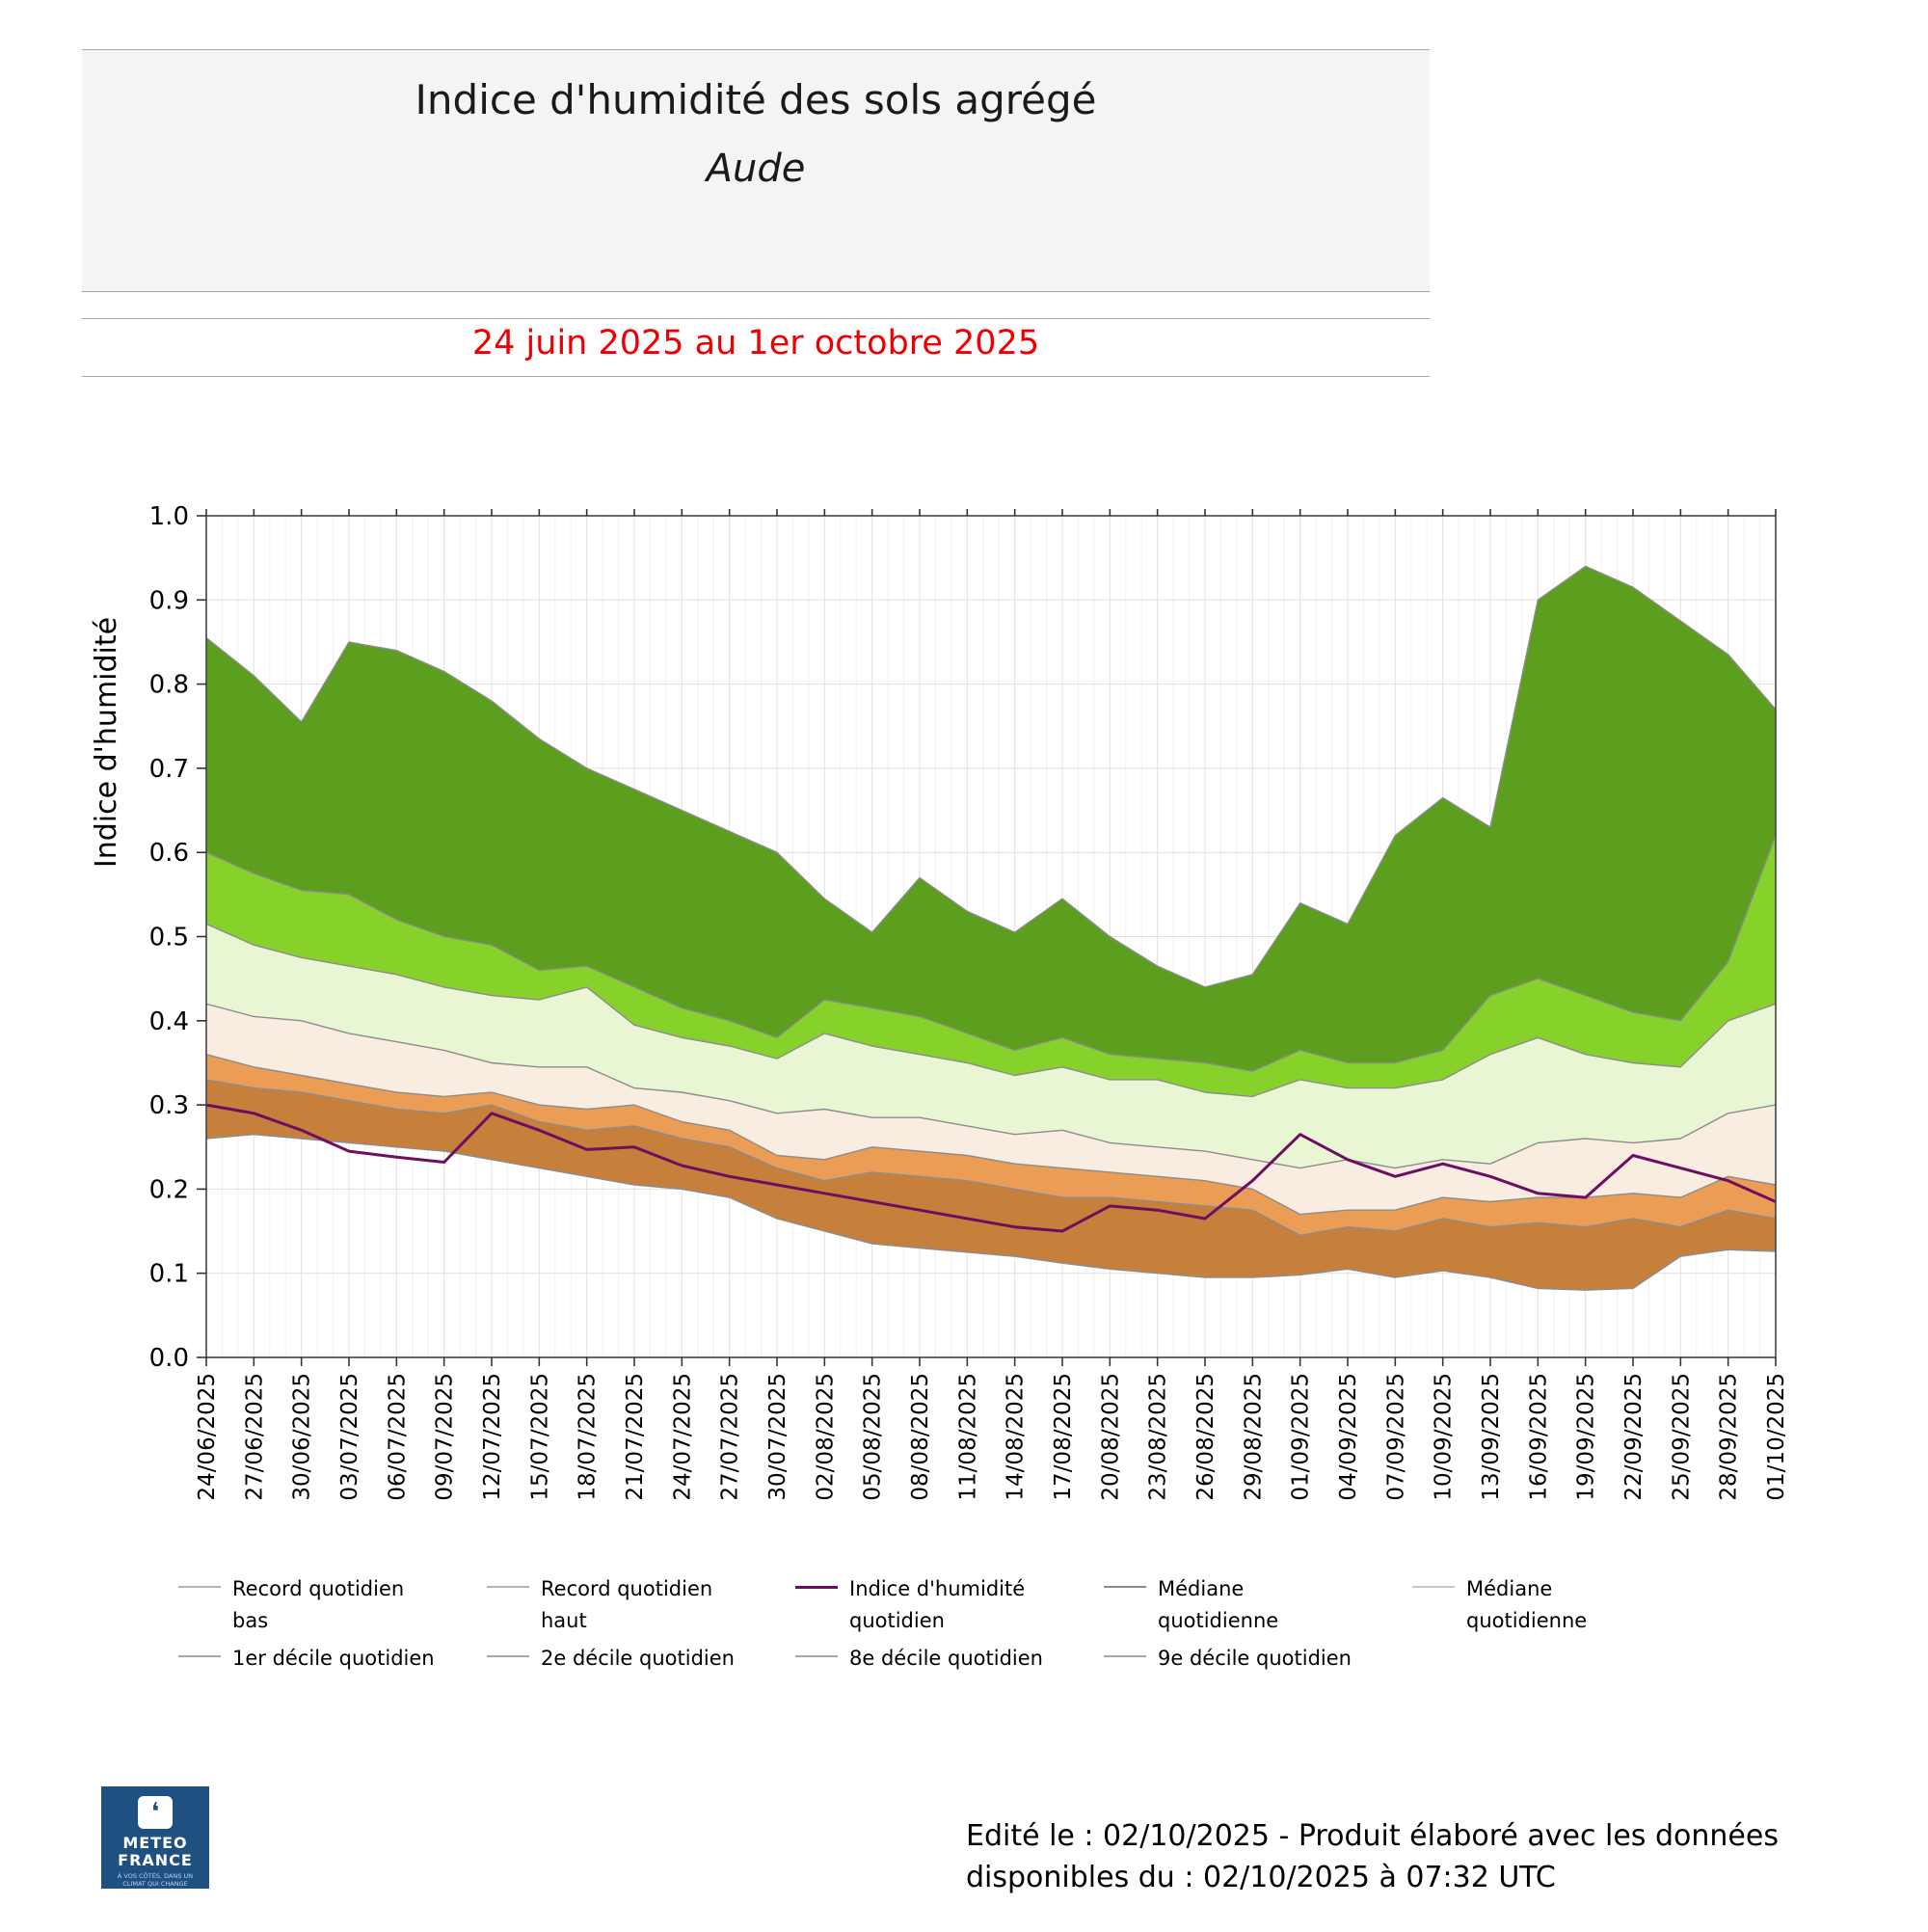  I want to click on logo-tagline-1: À VOS CÔTÉS, DANS UN, so click(155, 1876).